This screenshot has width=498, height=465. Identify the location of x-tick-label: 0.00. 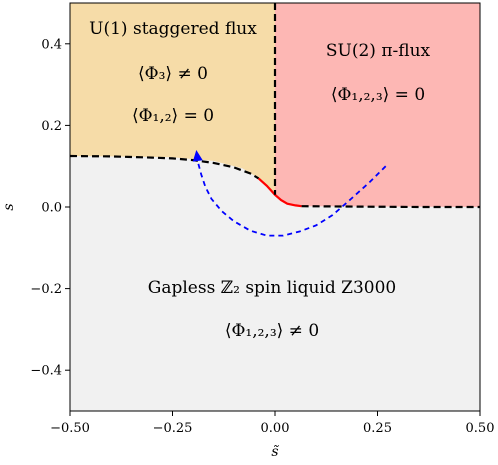
(275, 428).